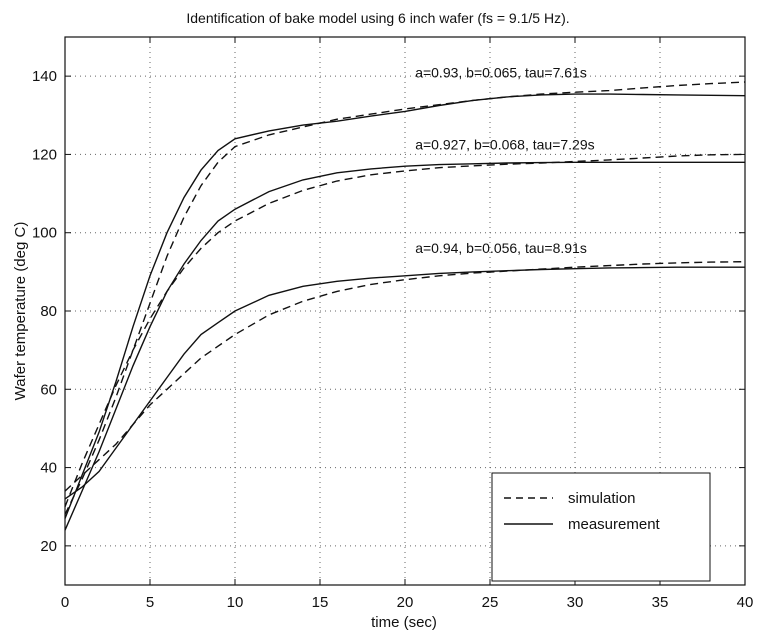 The height and width of the screenshot is (640, 759). What do you see at coordinates (504, 145) in the screenshot?
I see `parameter-annotation: a=0.927, b=0.068, tau=7.29s` at bounding box center [504, 145].